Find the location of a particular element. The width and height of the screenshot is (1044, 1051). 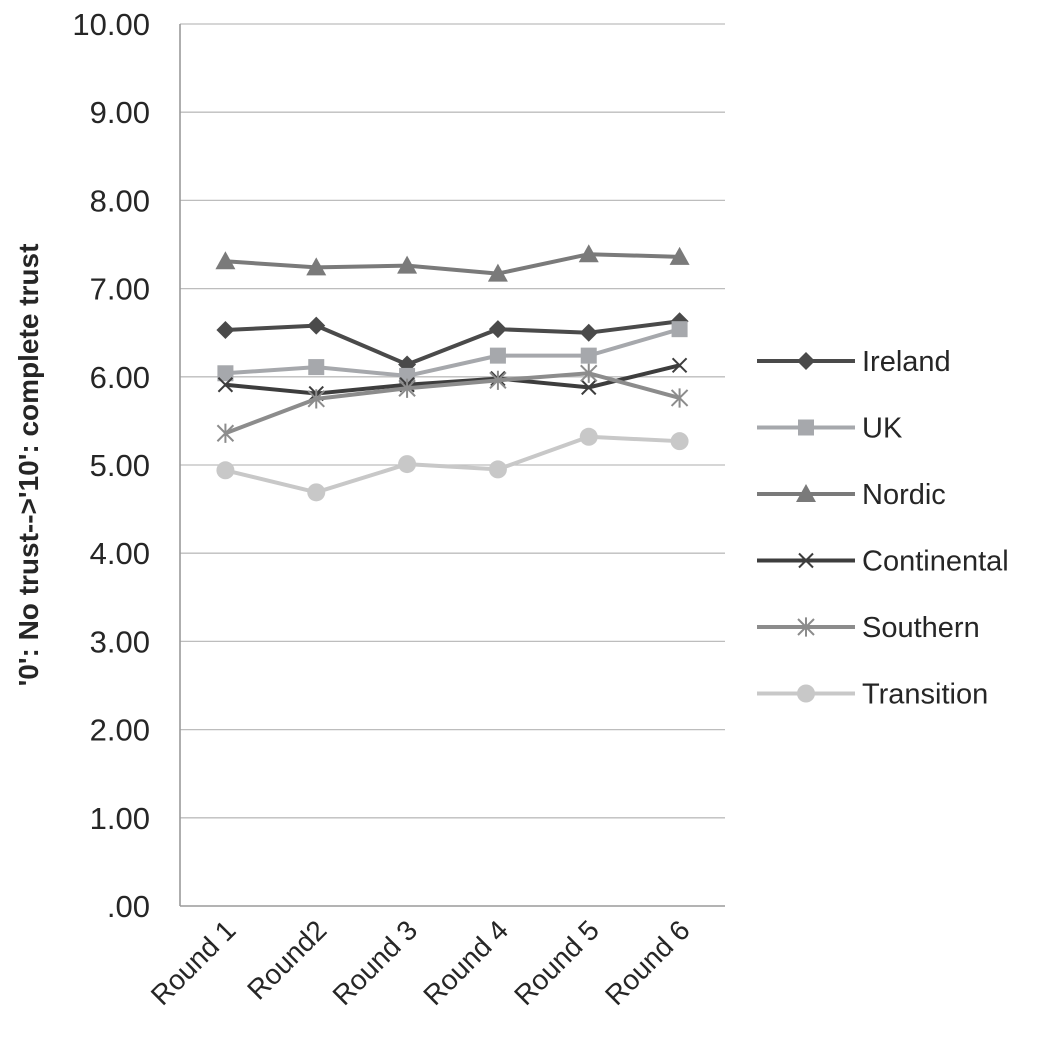

series-transition is located at coordinates (452, 464).